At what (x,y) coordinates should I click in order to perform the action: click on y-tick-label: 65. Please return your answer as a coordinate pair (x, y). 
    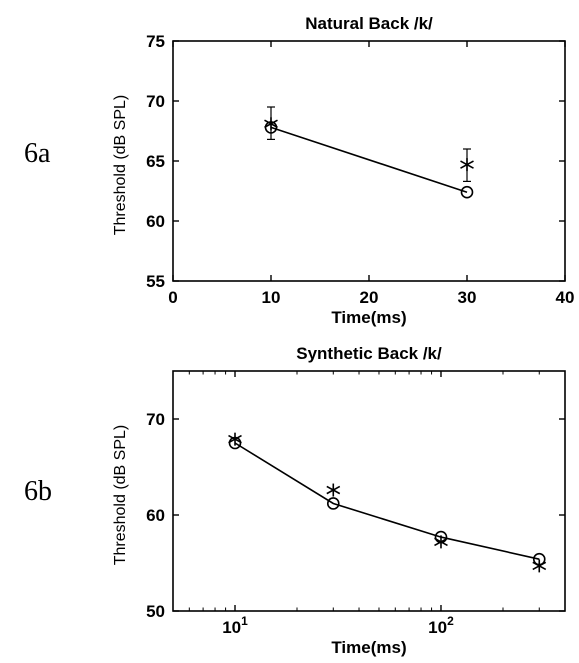
    Looking at the image, I should click on (155, 161).